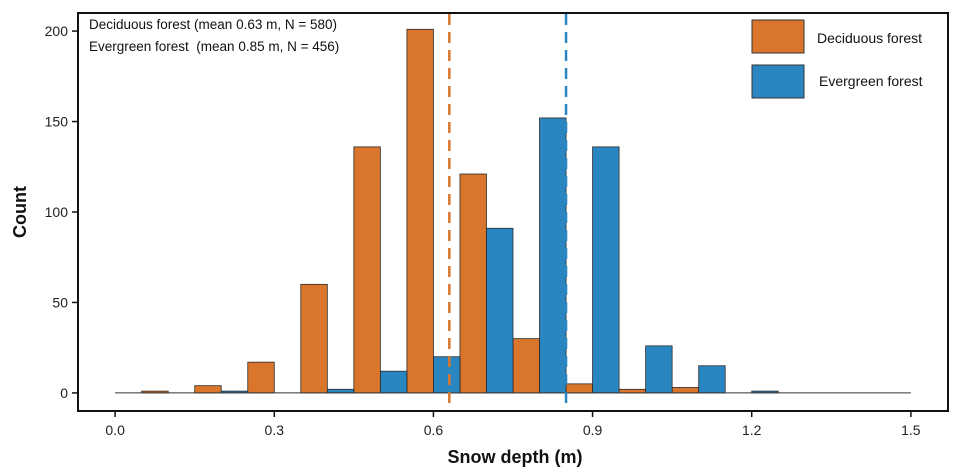  What do you see at coordinates (752, 430) in the screenshot?
I see `x-tick-label: 1.2` at bounding box center [752, 430].